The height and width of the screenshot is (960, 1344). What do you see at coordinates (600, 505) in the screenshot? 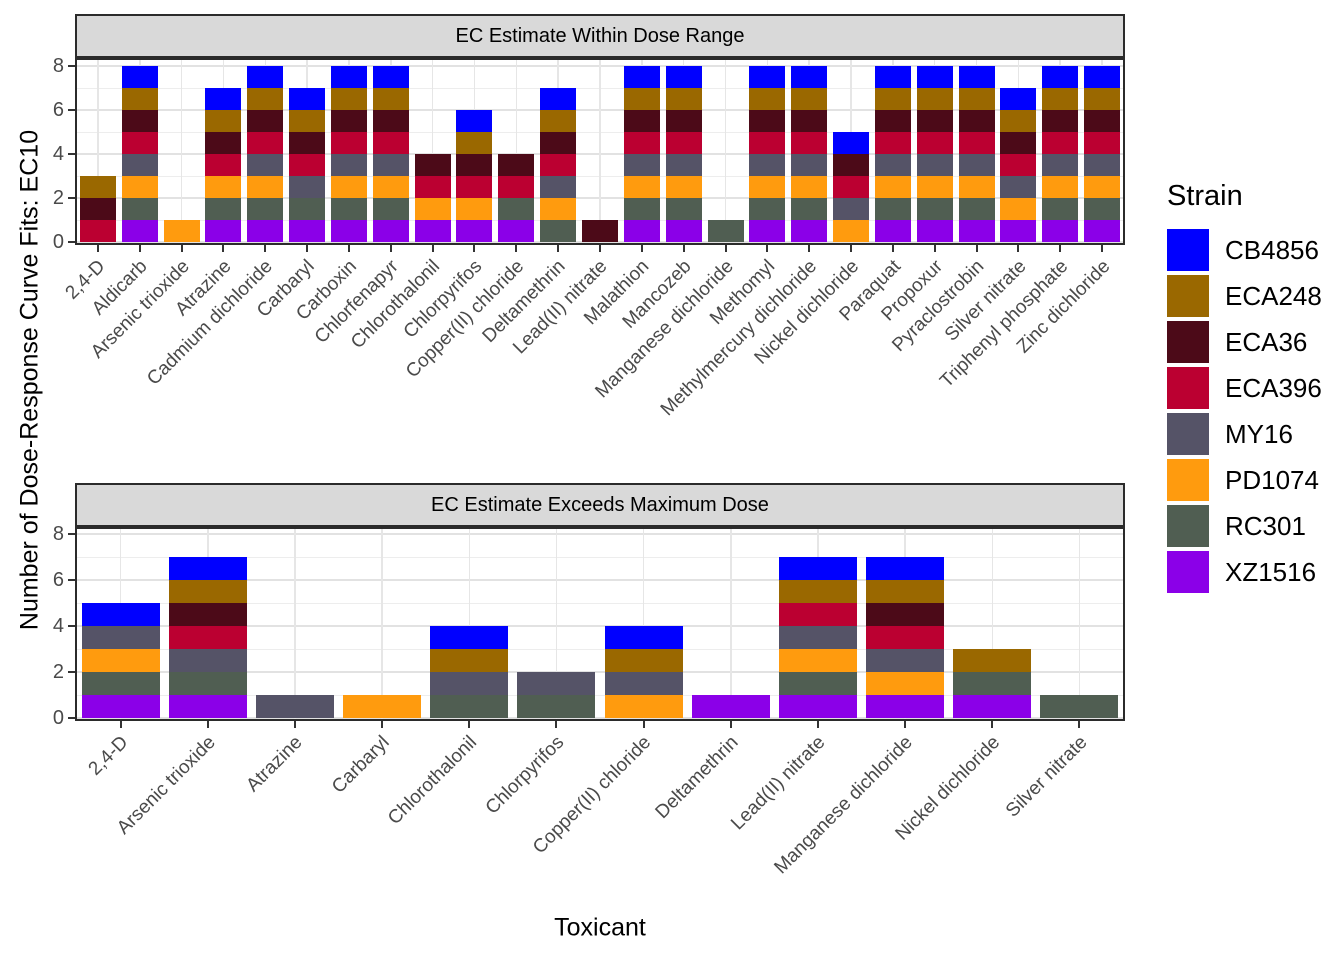
I see `facet-strip-exceeds-maximum-dose: EC Estimate Exceeds Maximum Dose` at bounding box center [600, 505].